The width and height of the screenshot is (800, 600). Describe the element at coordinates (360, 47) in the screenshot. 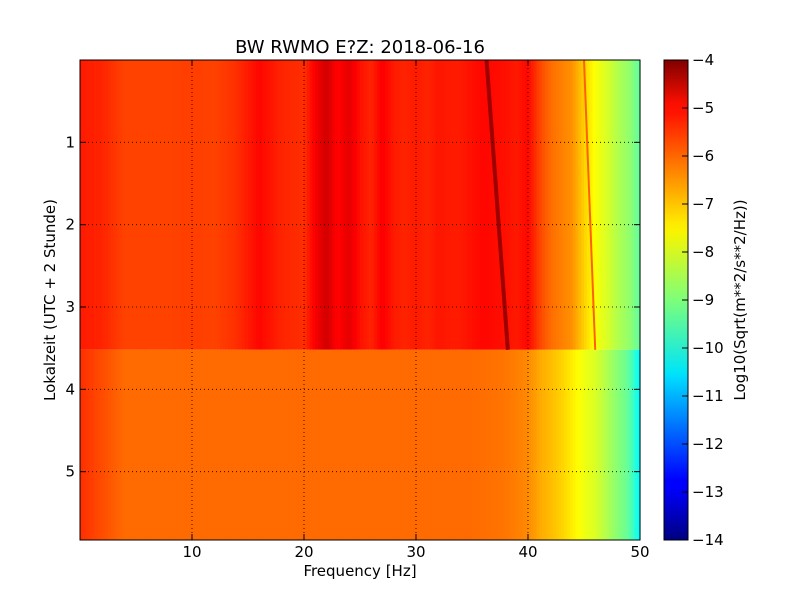

I see `chart-title: BW RWMO E?Z: 2018-06-16` at that location.